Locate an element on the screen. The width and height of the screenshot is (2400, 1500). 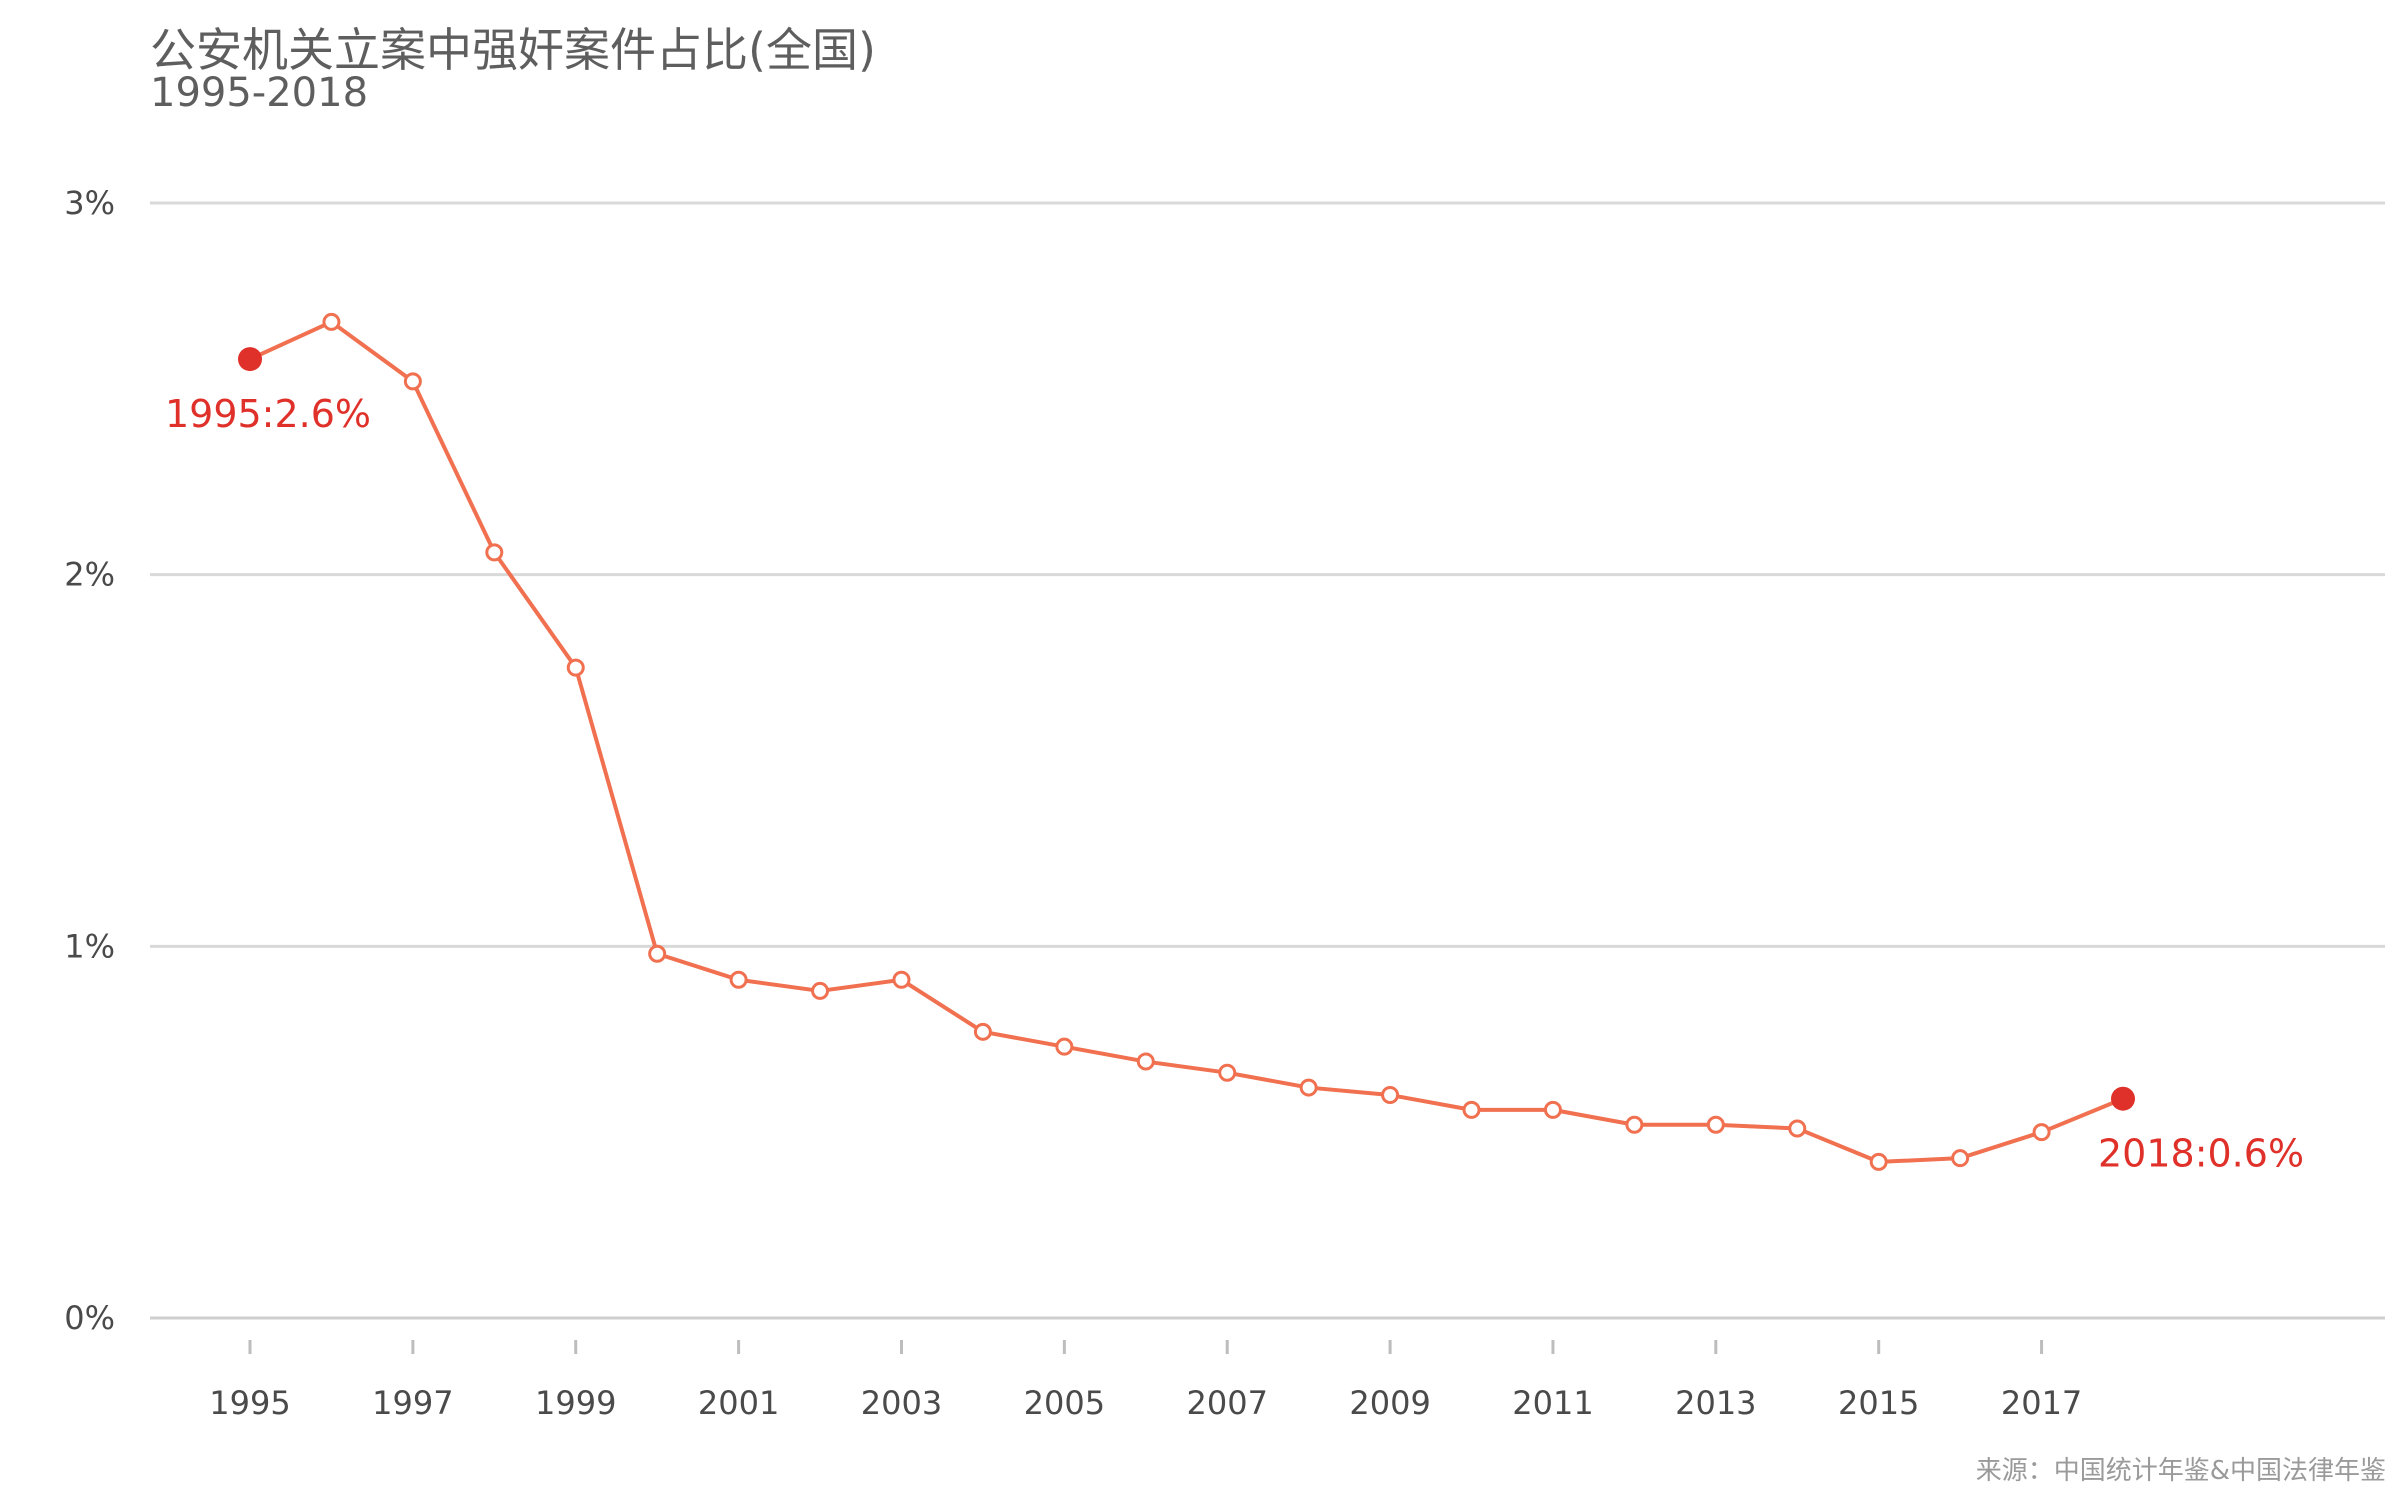
annotation-label: 1995:2.6% is located at coordinates (268, 414).